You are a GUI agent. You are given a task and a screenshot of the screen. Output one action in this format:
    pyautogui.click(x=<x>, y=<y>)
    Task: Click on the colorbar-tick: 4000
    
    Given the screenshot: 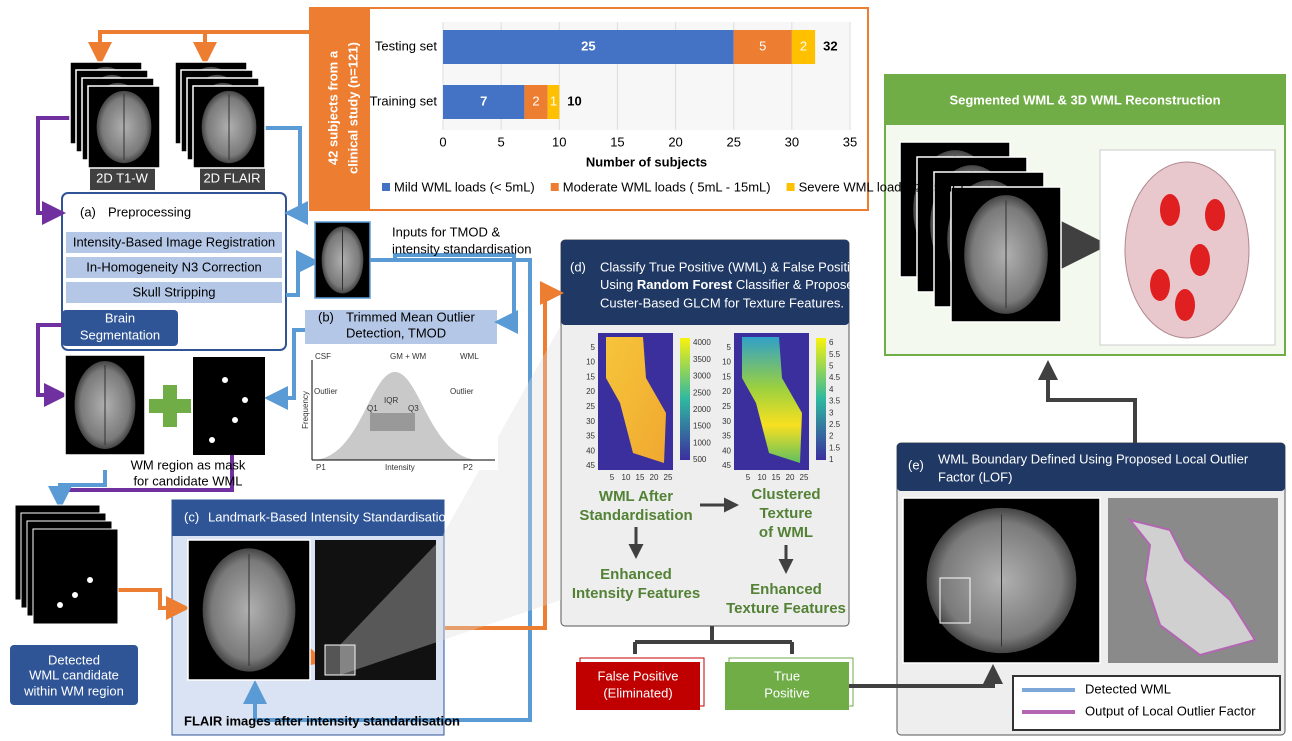 What is the action you would take?
    pyautogui.click(x=702, y=342)
    